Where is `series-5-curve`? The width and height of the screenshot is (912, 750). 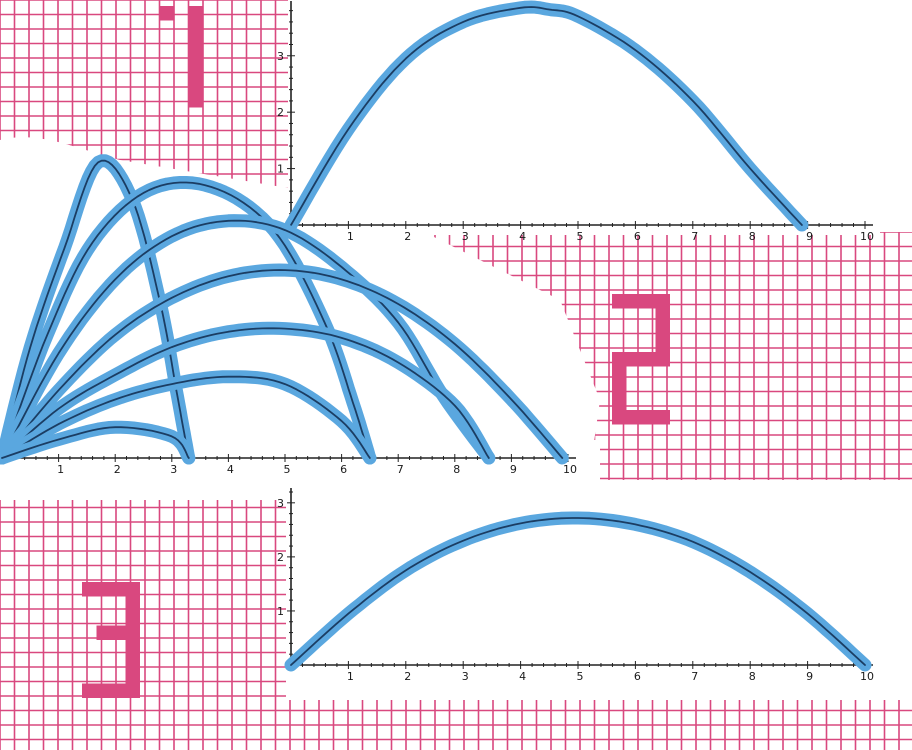
series-5-curve is located at coordinates (245, 393).